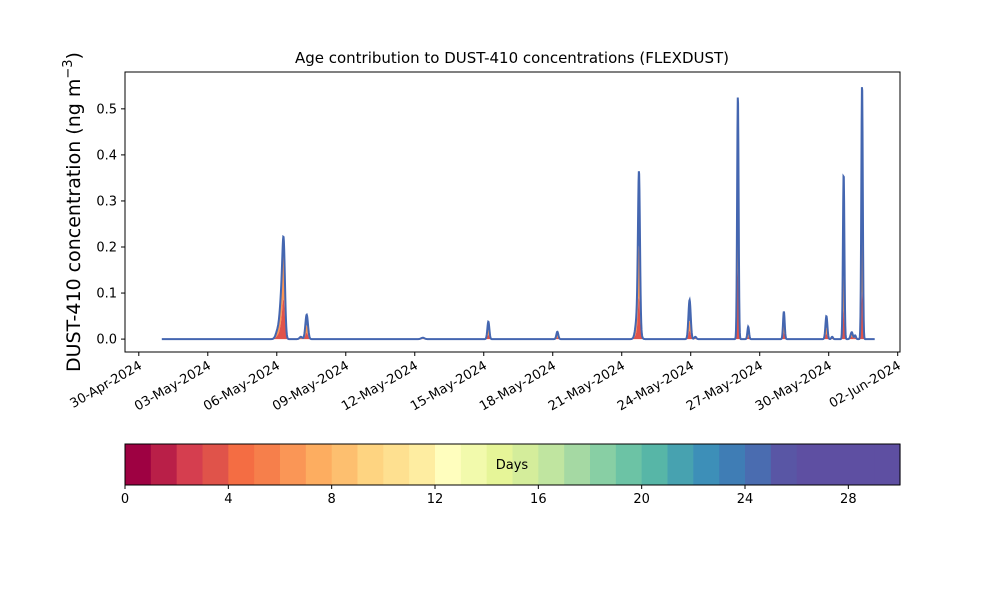  Describe the element at coordinates (125, 499) in the screenshot. I see `colorbar-tick-label: 0` at that location.